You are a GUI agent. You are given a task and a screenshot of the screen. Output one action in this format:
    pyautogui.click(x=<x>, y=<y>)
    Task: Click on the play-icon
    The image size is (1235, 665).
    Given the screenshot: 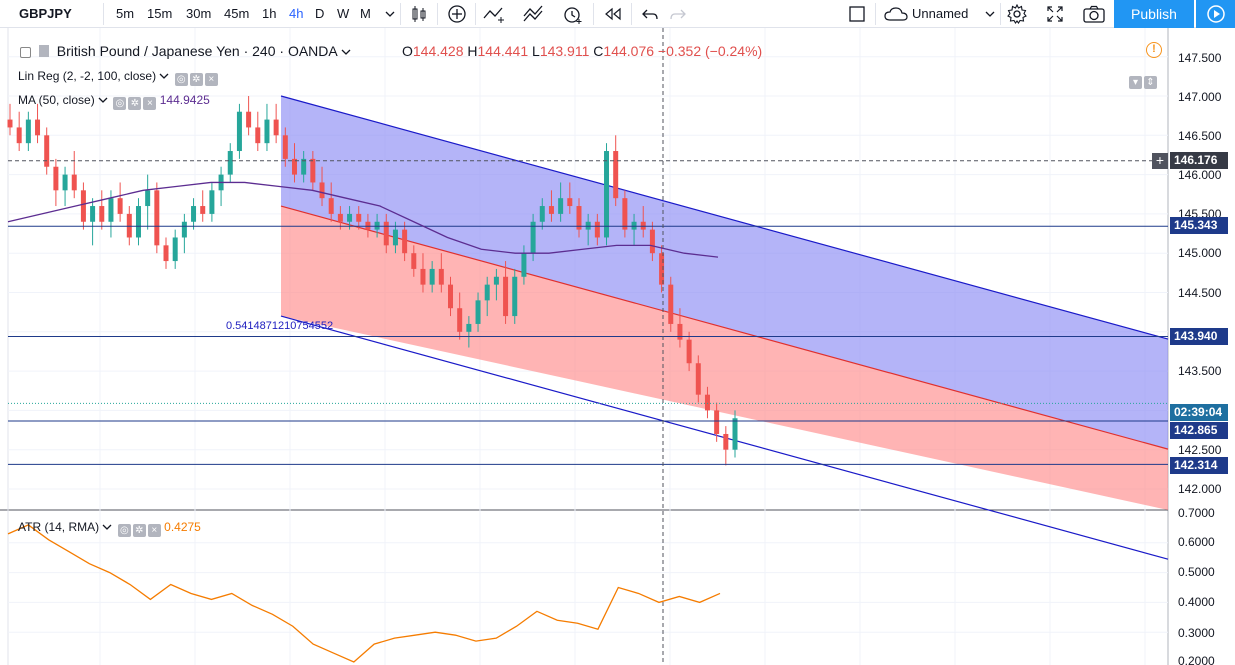 What is the action you would take?
    pyautogui.click(x=1215, y=14)
    